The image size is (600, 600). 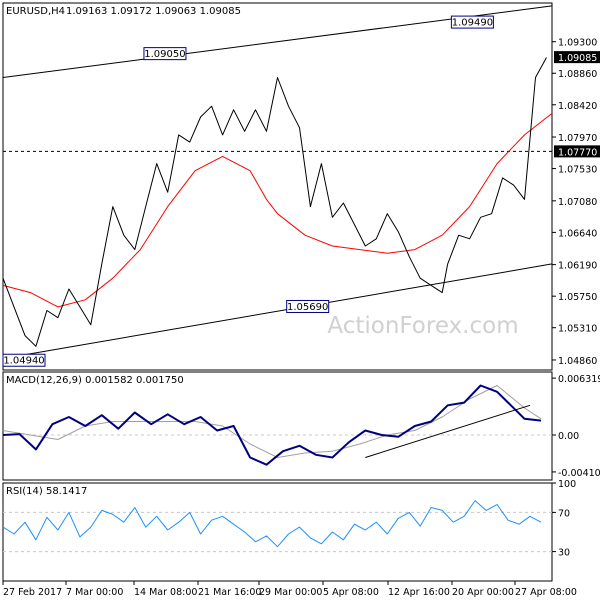 What do you see at coordinates (422, 326) in the screenshot?
I see `watermark: ActionForex.com` at bounding box center [422, 326].